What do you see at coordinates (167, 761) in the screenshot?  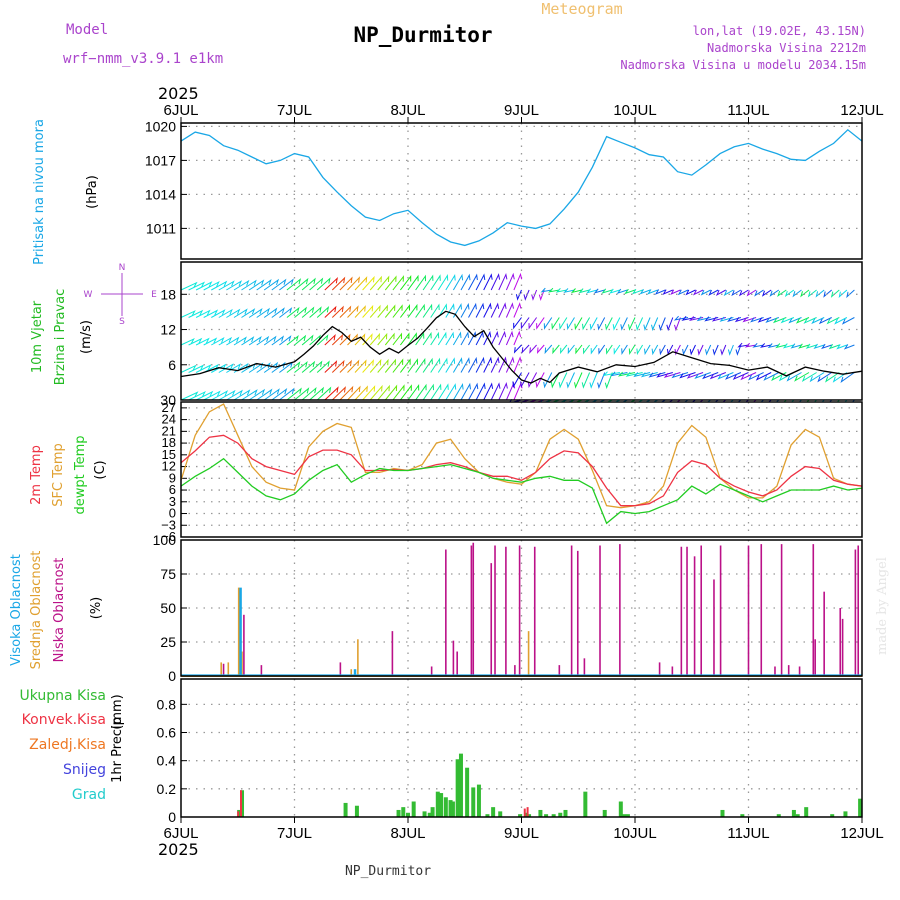 I see `y-tick-label: 0.4` at bounding box center [167, 761].